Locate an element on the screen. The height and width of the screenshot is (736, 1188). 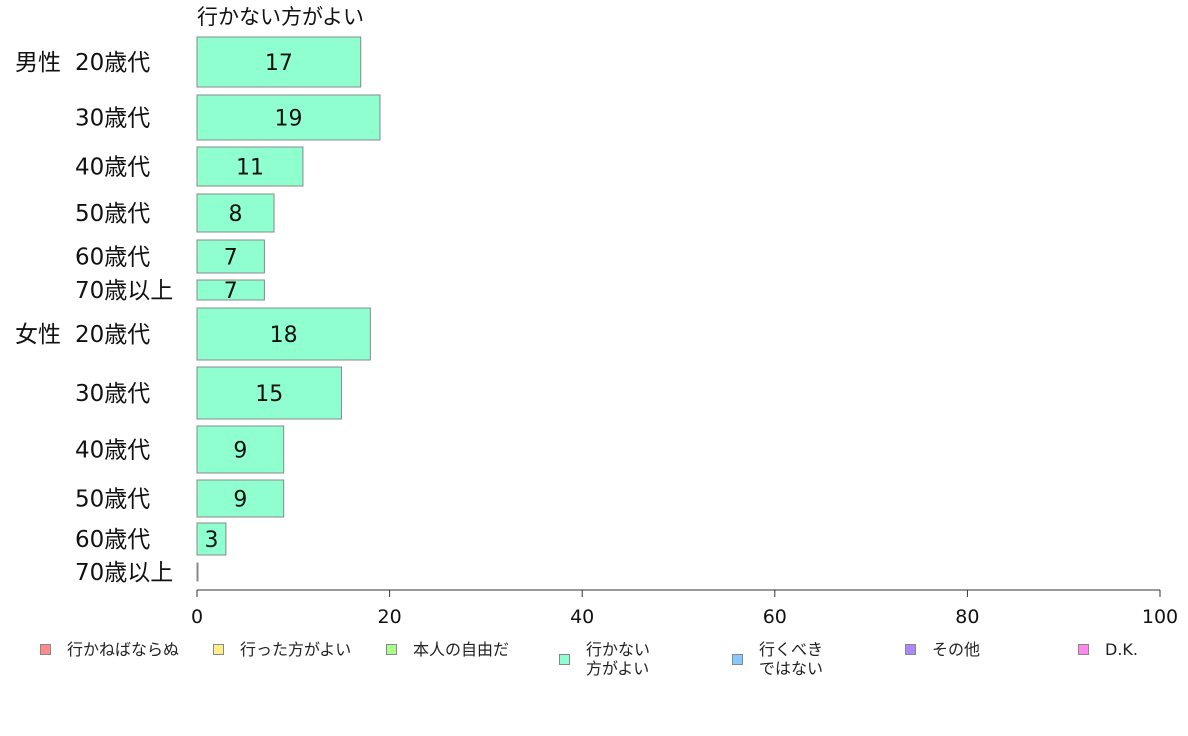
data-label: 17 is located at coordinates (279, 63).